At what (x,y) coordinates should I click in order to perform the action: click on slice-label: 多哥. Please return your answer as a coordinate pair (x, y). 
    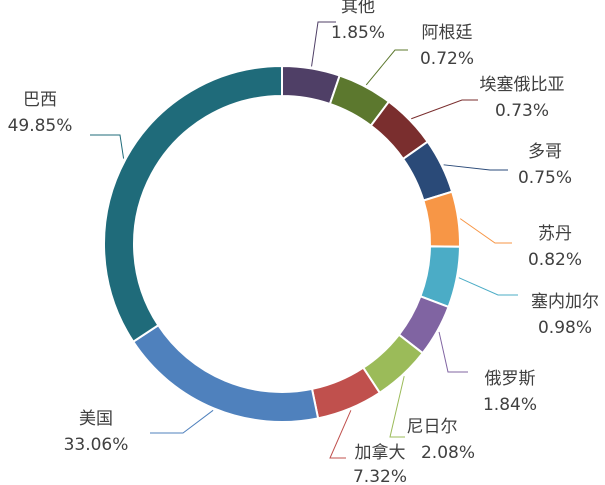
    Looking at the image, I should click on (545, 152).